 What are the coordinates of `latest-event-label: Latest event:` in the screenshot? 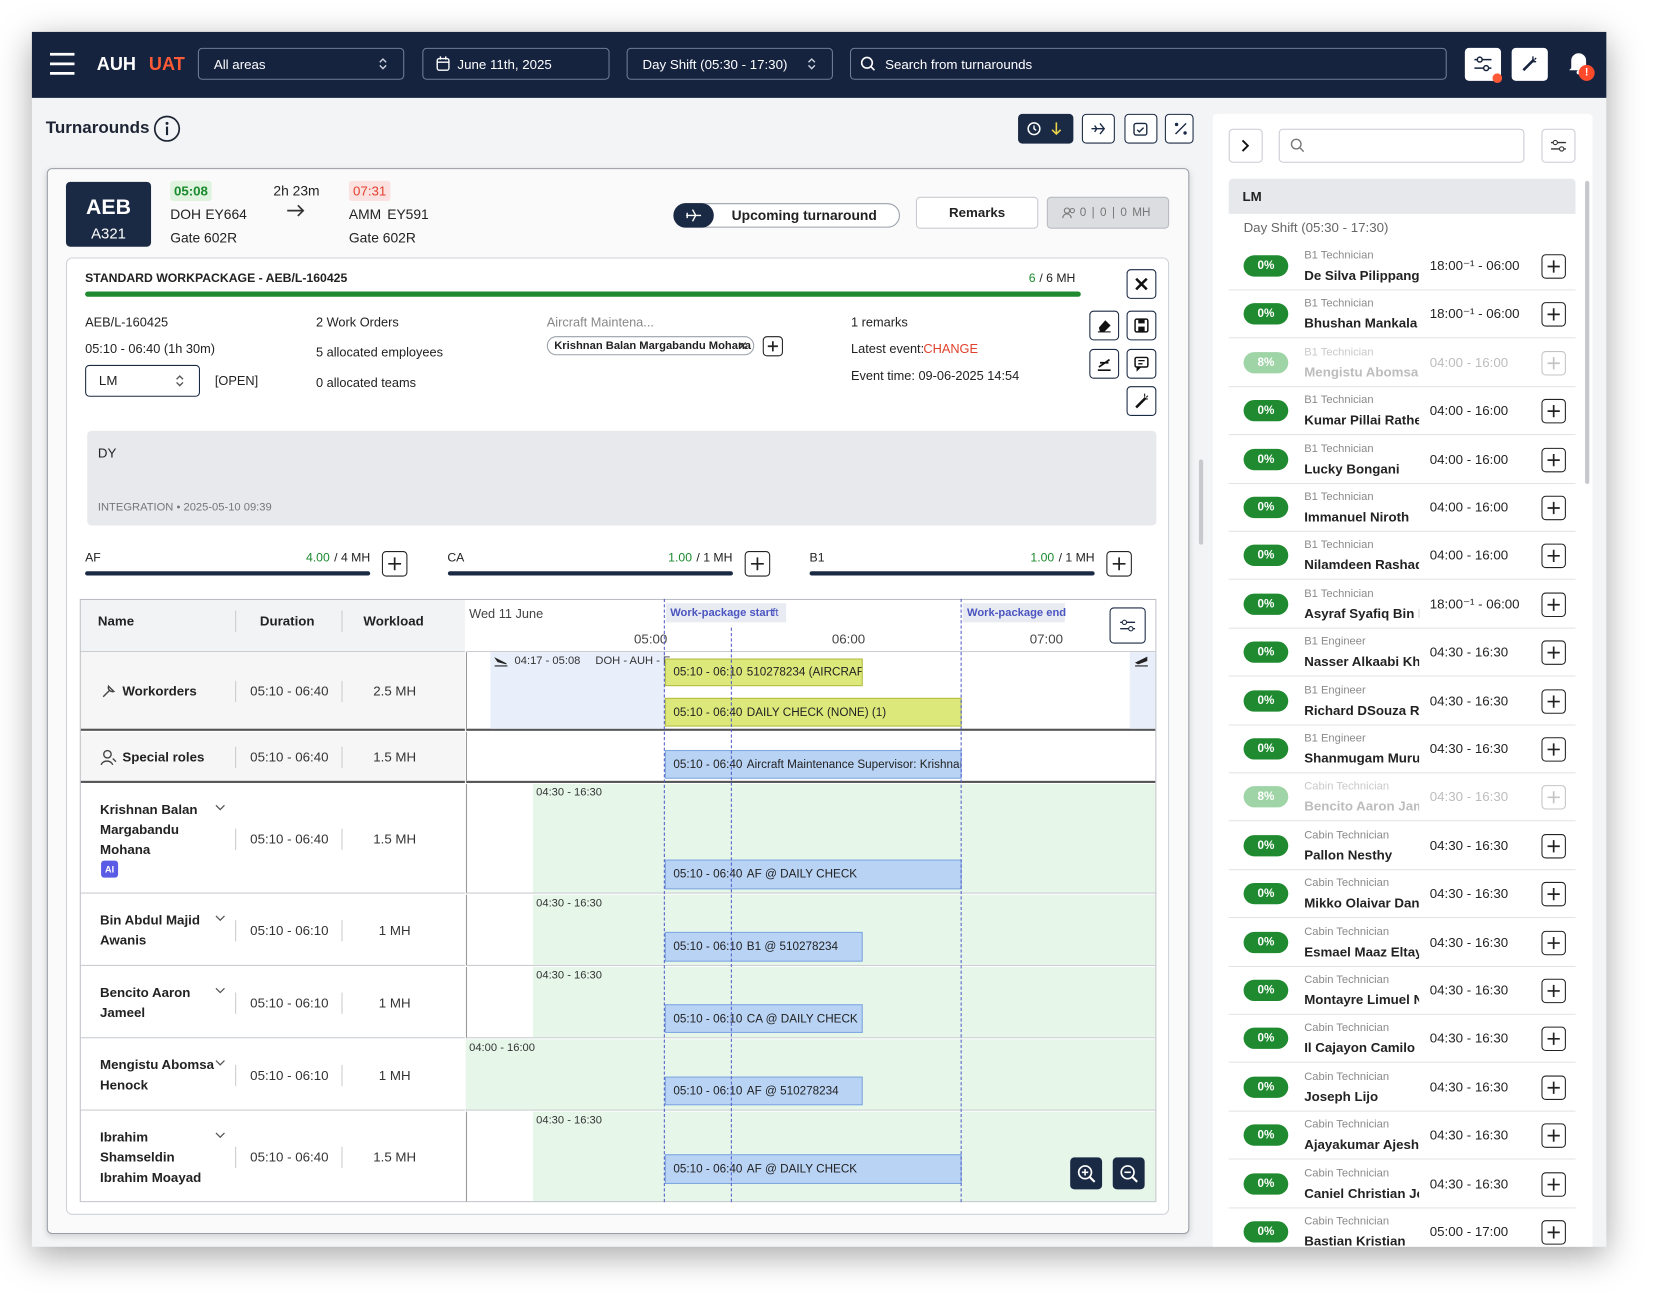 It's located at (887, 348).